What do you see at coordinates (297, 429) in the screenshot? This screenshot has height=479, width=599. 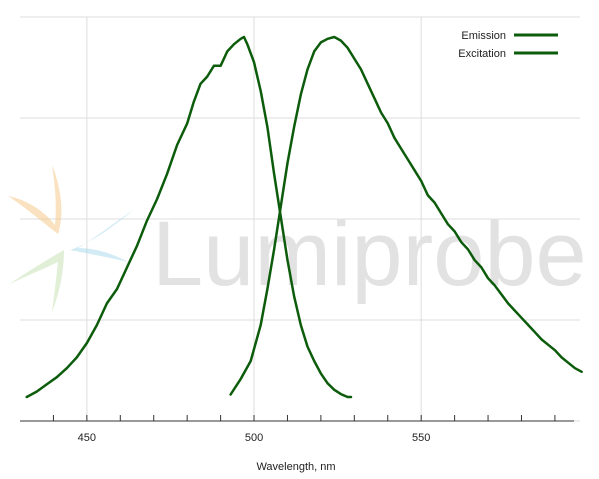 I see `x-axis: 450 500 550` at bounding box center [297, 429].